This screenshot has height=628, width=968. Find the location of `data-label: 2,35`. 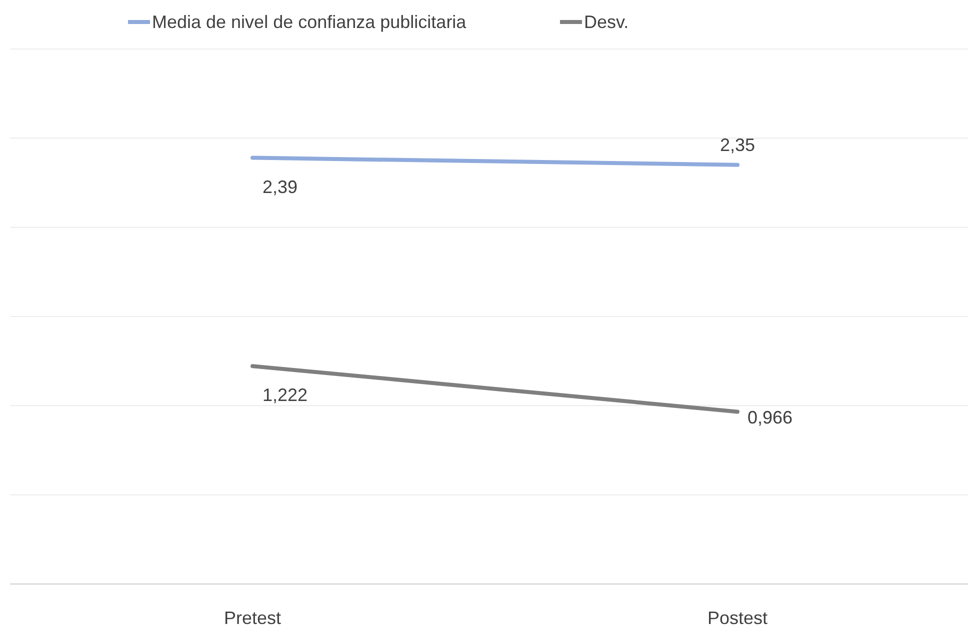

data-label: 2,35 is located at coordinates (738, 144).